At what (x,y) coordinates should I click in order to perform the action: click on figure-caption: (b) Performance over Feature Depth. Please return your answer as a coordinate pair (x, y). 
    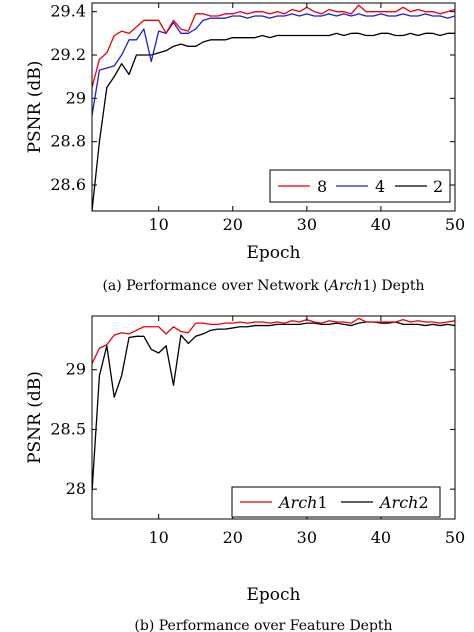
    Looking at the image, I should click on (263, 625).